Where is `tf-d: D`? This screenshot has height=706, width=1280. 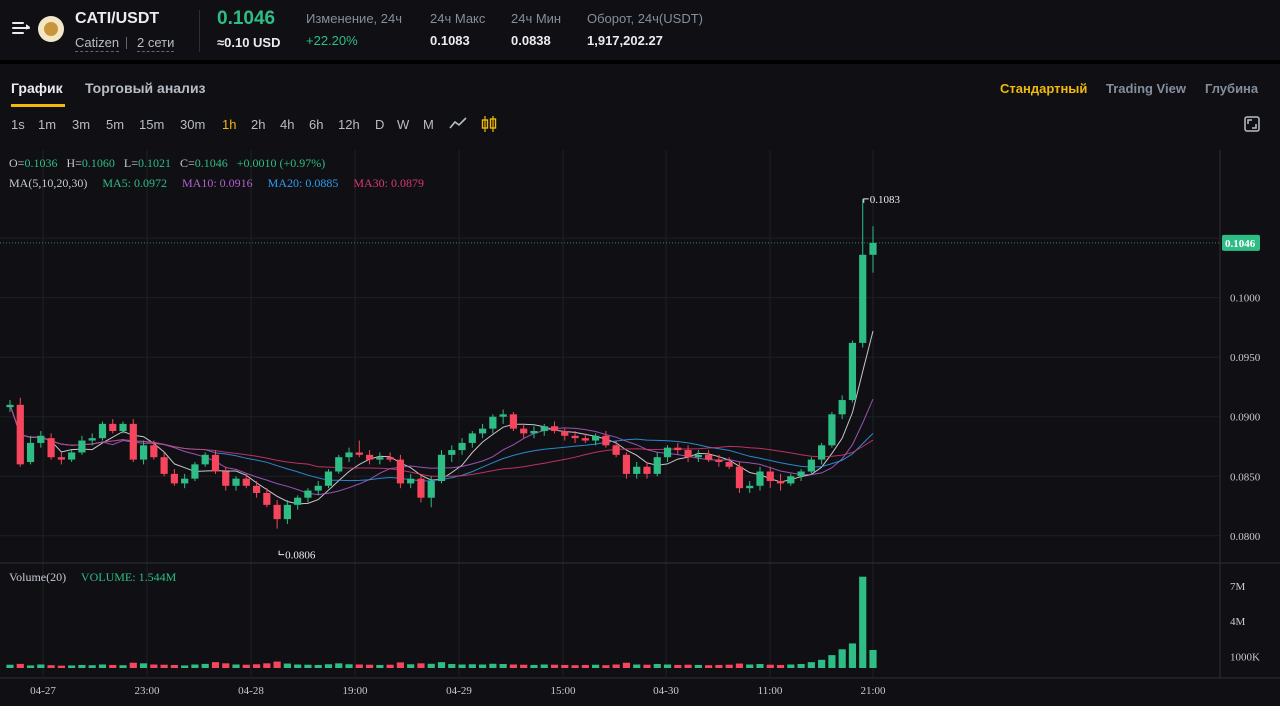
tf-d: D is located at coordinates (380, 124).